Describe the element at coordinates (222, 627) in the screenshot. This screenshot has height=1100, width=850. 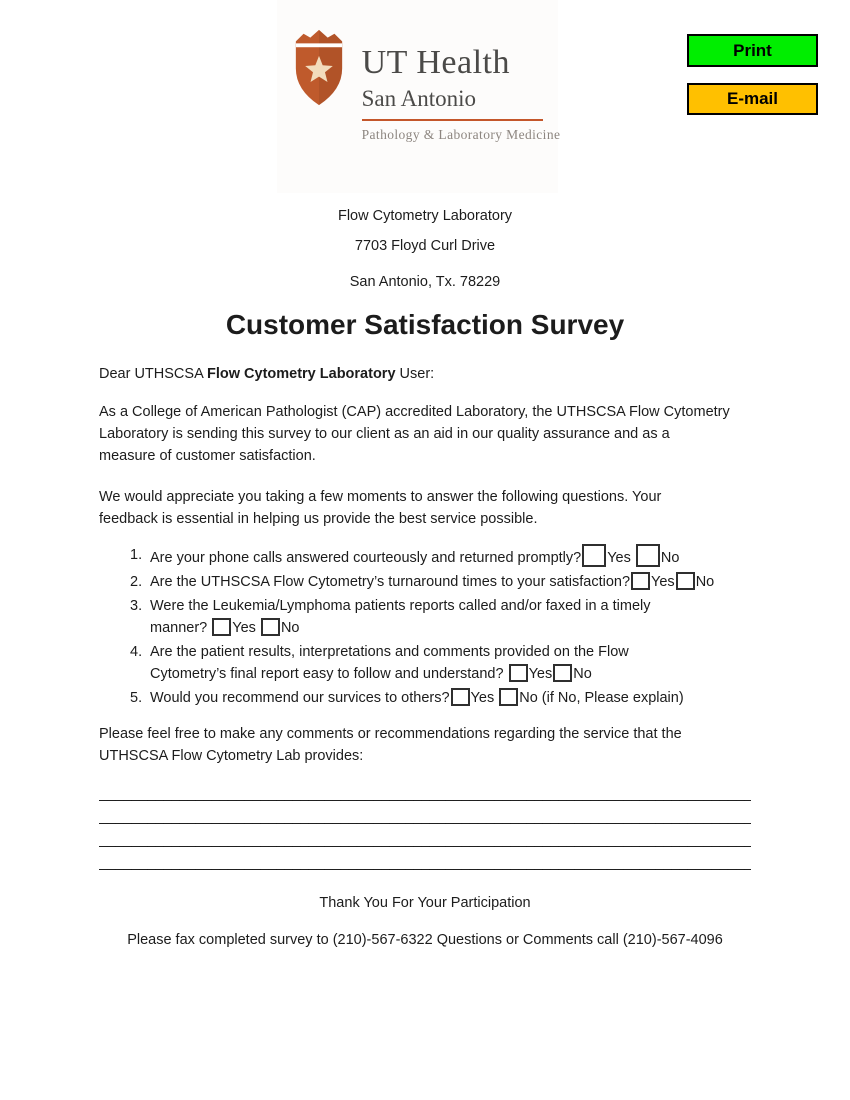
I see `q3-yes-checkbox` at that location.